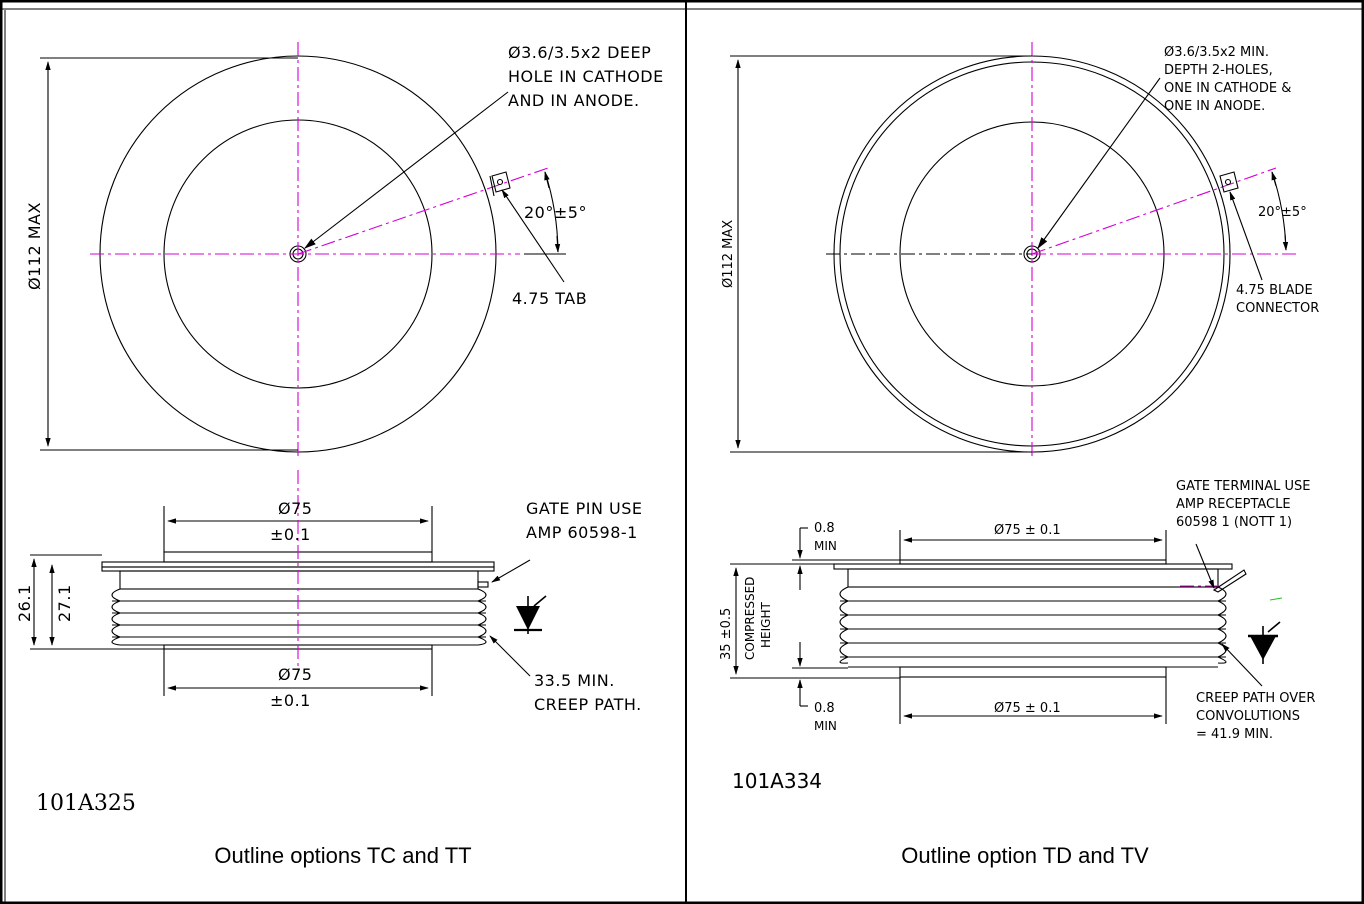 The image size is (1364, 904). I want to click on right-creep-note-line2: CONVOLUTIONS, so click(1248, 716).